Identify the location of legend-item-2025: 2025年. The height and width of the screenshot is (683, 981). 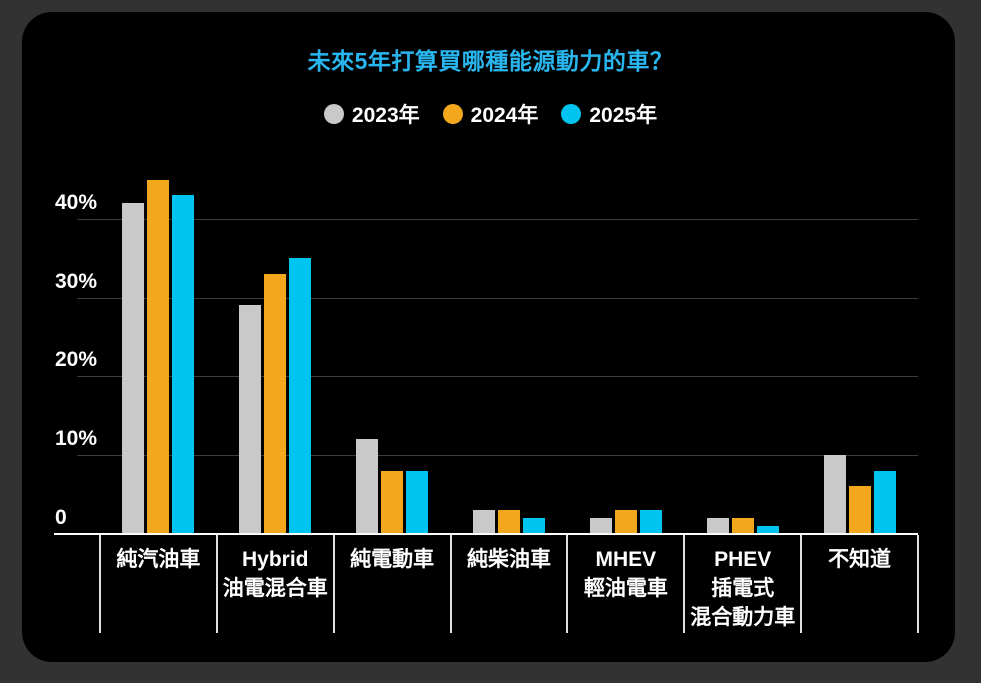
(609, 114).